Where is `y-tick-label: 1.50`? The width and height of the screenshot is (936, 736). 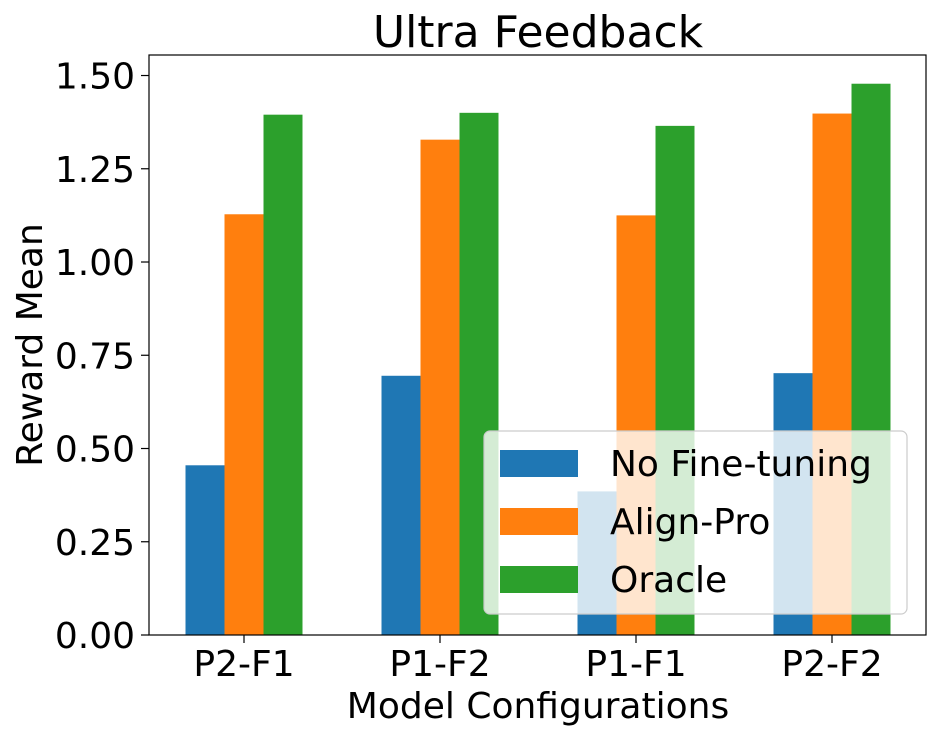
y-tick-label: 1.50 is located at coordinates (95, 77).